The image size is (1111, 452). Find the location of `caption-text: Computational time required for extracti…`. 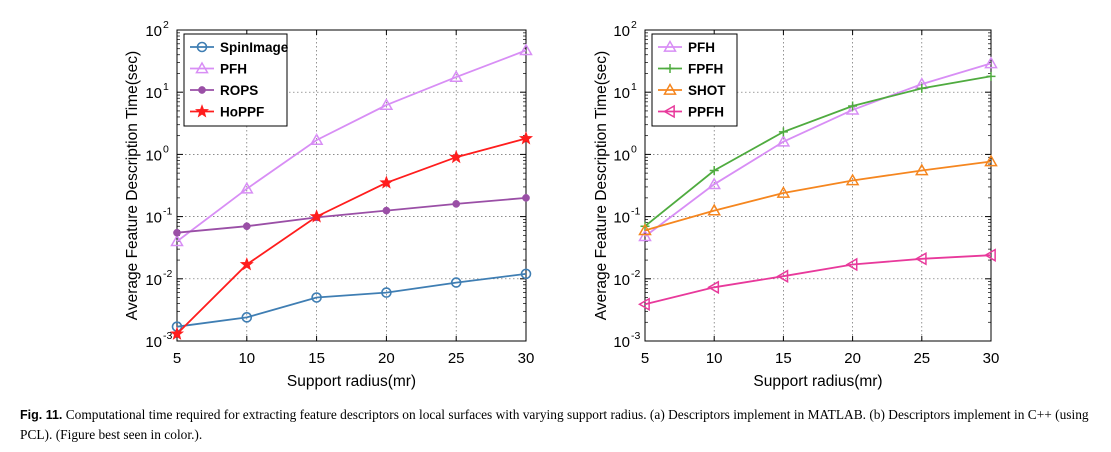

caption-text: Computational time required for extracti… is located at coordinates (554, 424).